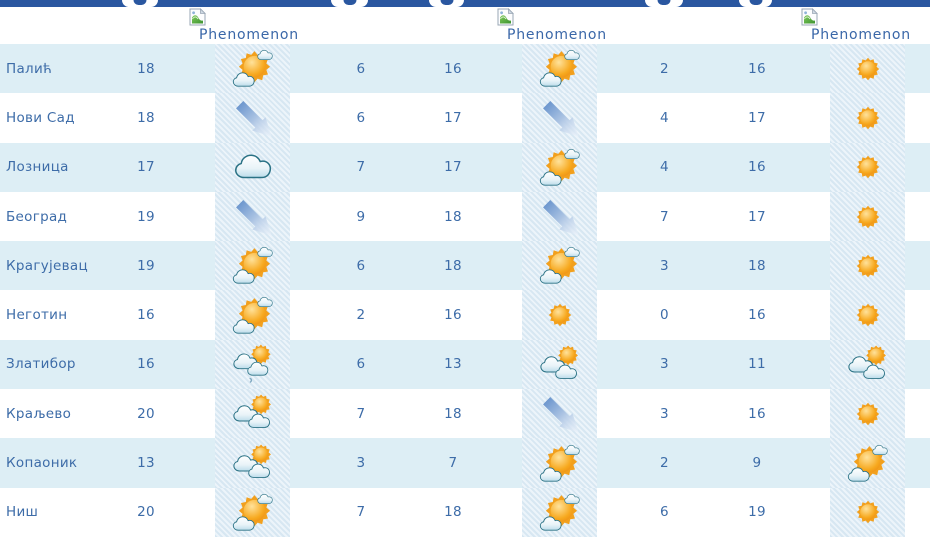 Image resolution: width=930 pixels, height=537 pixels. I want to click on phenomenon-header-3: Phenomenon, so click(855, 25).